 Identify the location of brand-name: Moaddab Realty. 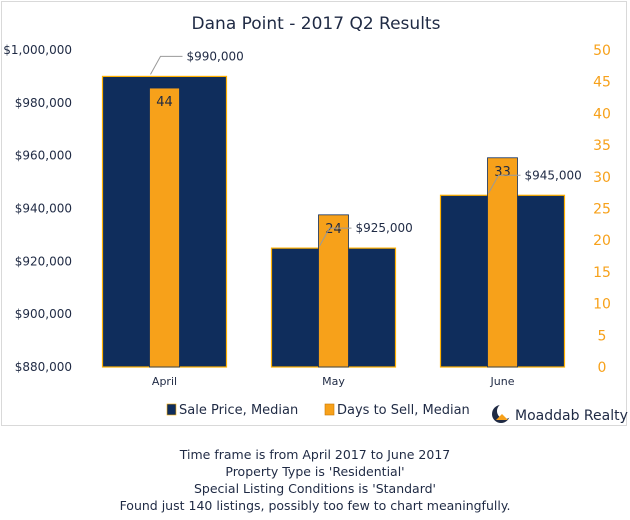
(571, 416).